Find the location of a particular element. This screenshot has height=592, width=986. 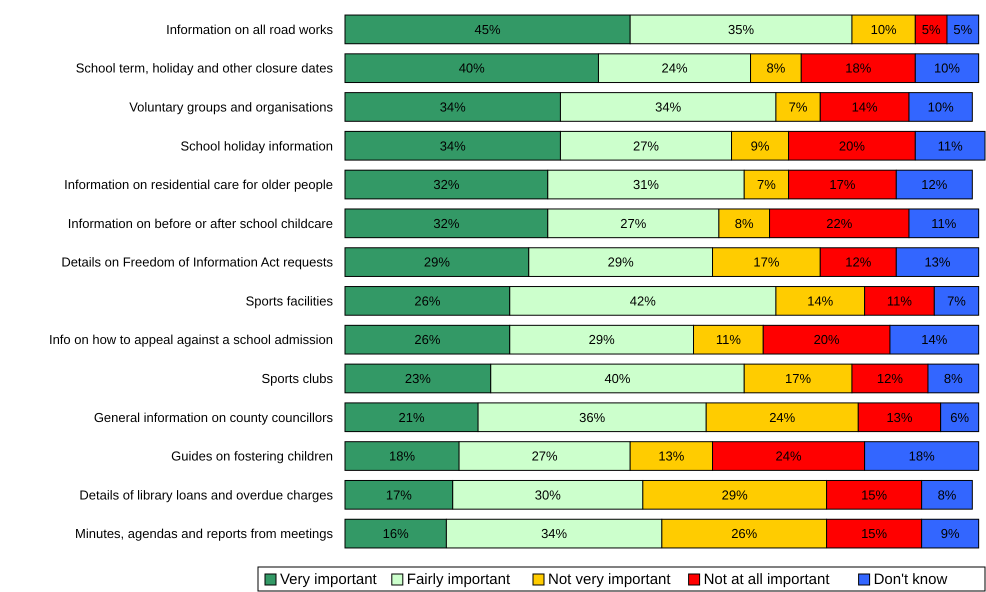

y-tick-label: Minutes, agendas and reports from meetings is located at coordinates (204, 534).